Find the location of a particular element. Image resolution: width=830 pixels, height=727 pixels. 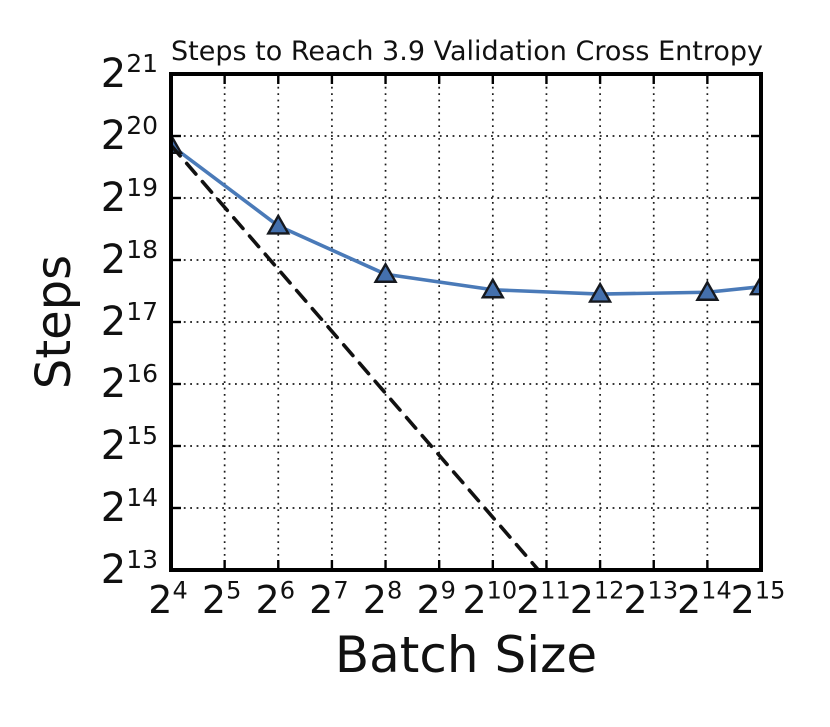

x-tick-label: 26 is located at coordinates (275, 599).